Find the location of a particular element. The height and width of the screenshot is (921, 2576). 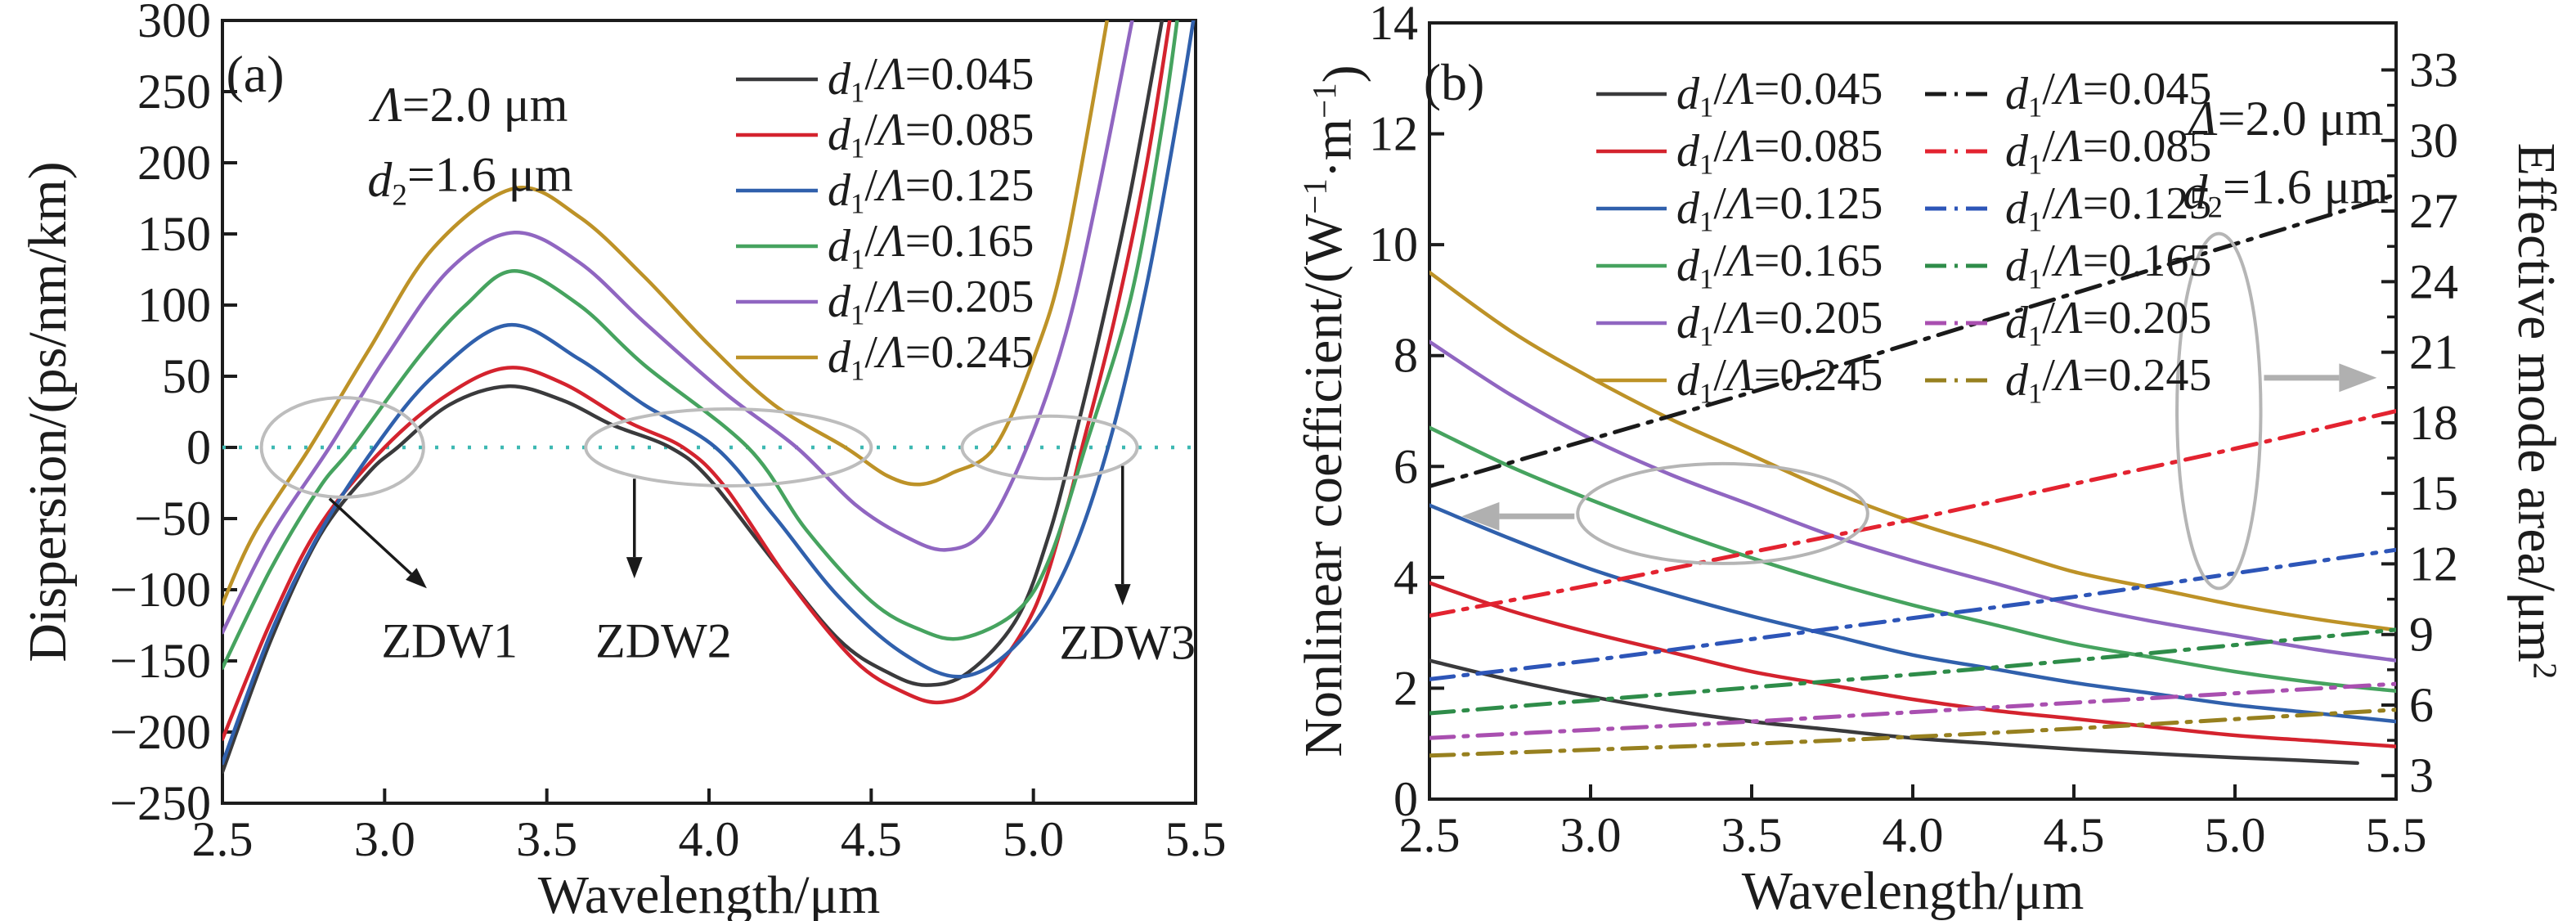

y-tick-label: 6 is located at coordinates (1405, 466).